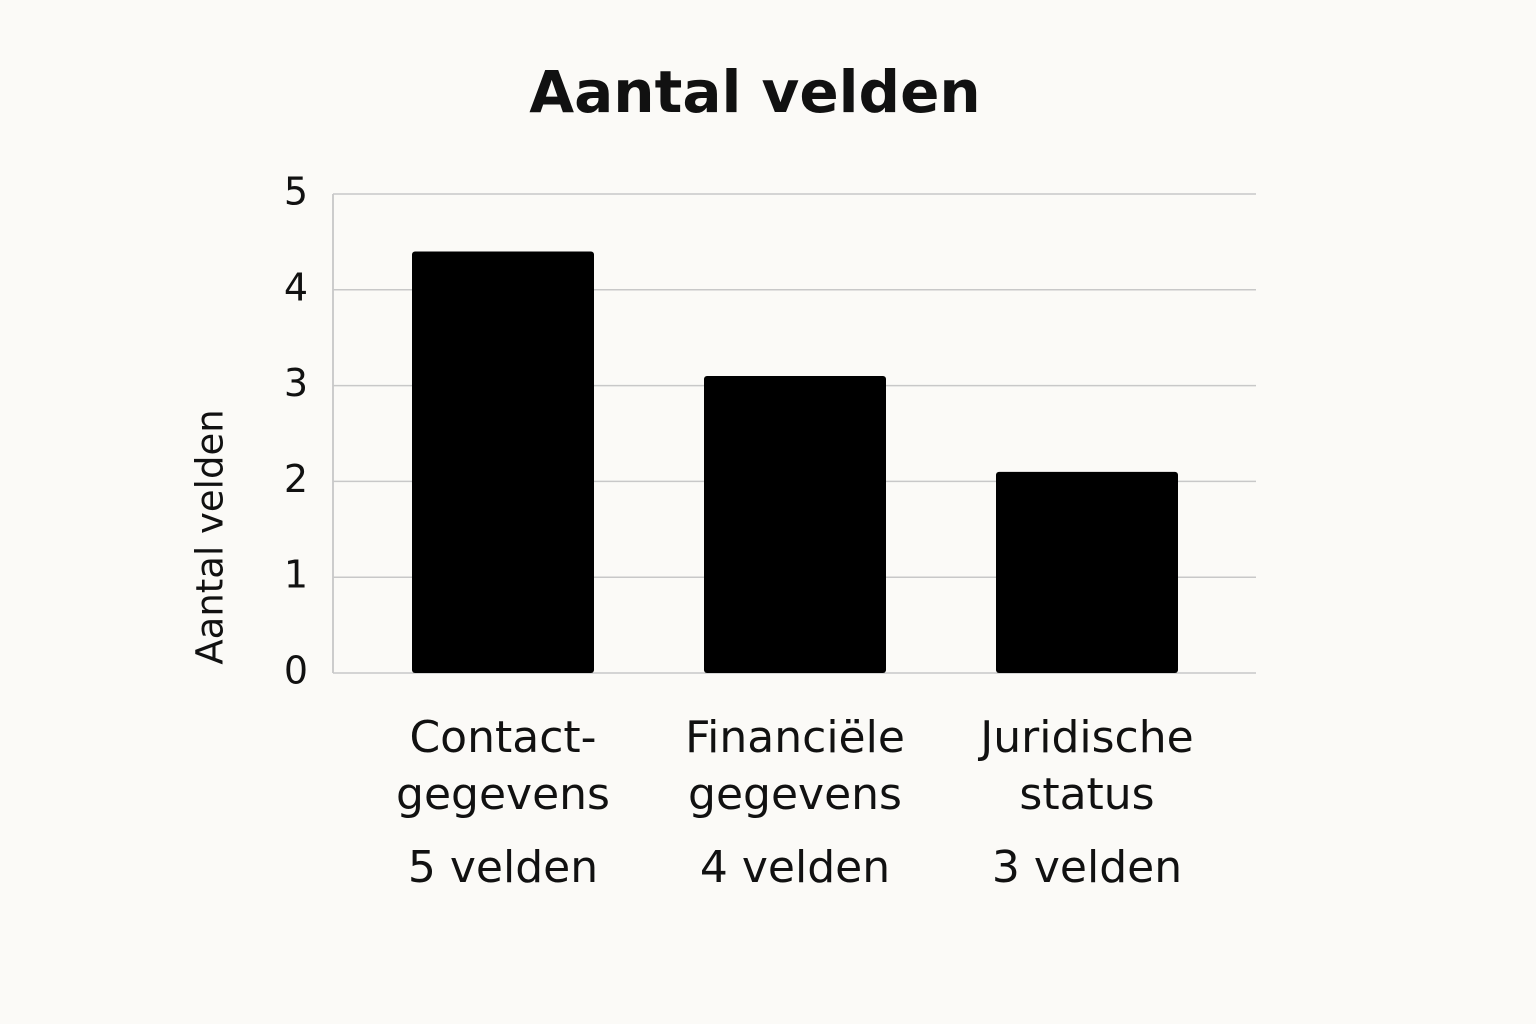 The image size is (1536, 1024). What do you see at coordinates (296, 192) in the screenshot?
I see `y-tick-label: 5` at bounding box center [296, 192].